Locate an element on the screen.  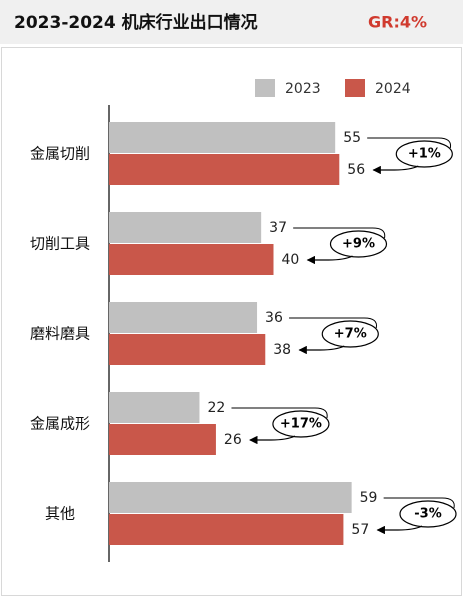
value-label: 22 is located at coordinates (216, 408).